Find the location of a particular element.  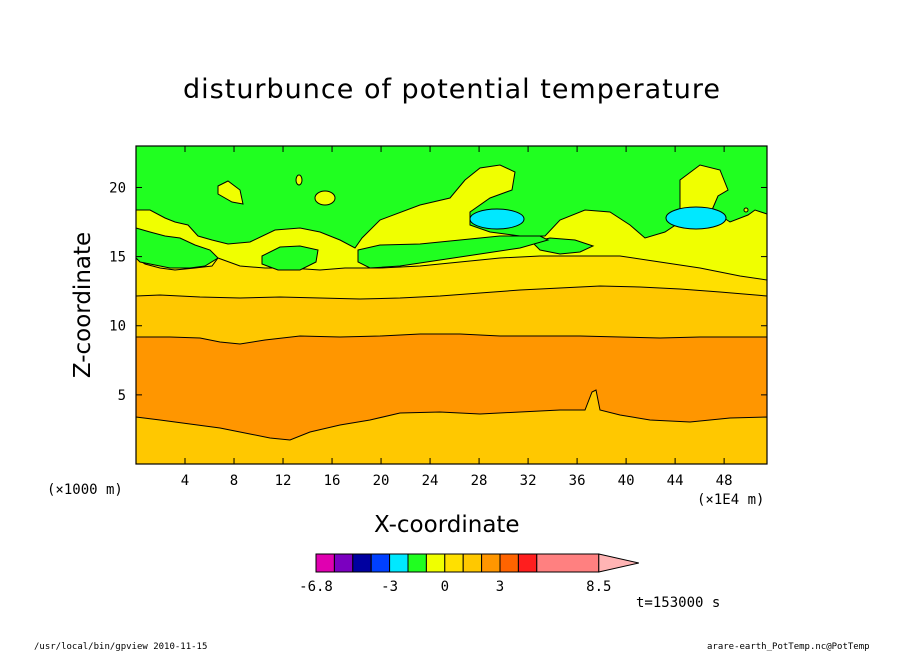

x-tick-label: 40 is located at coordinates (626, 481).